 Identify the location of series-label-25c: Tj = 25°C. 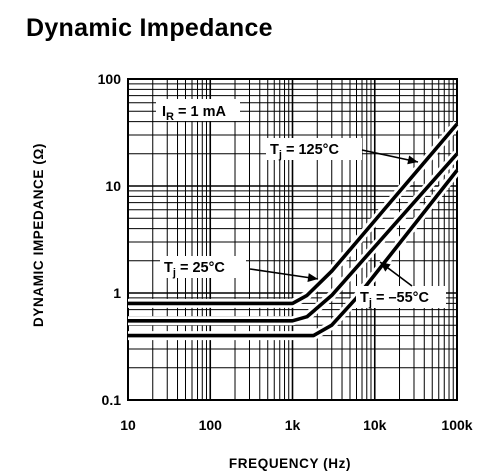
(194, 269).